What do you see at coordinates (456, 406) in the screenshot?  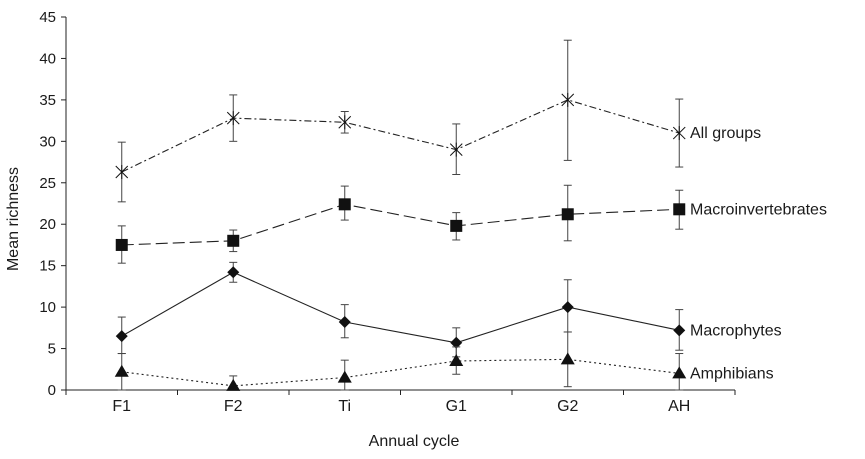 I see `x-tick-label: G1` at bounding box center [456, 406].